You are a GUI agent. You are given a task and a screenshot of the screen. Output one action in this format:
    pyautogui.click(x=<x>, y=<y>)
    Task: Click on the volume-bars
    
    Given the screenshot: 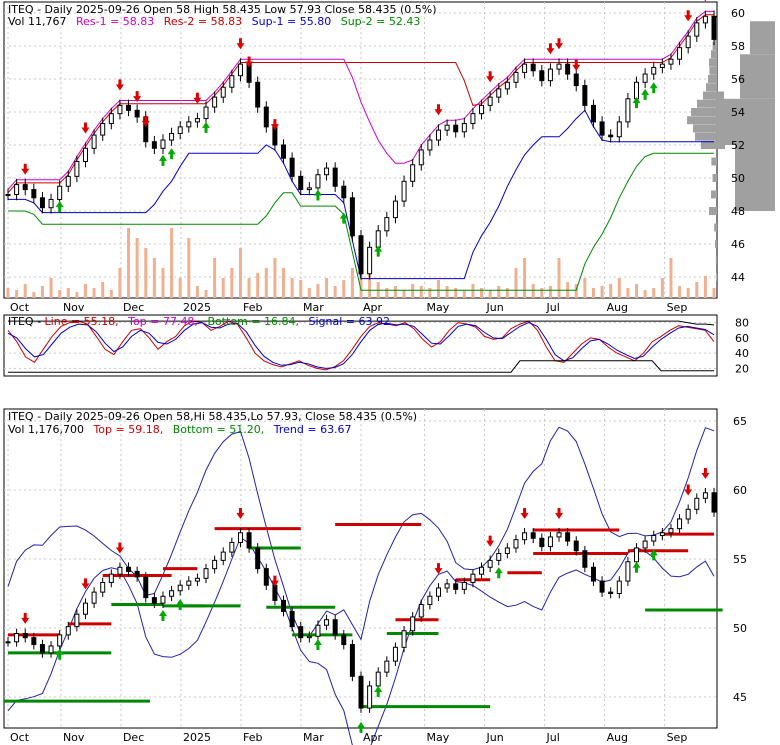 What is the action you would take?
    pyautogui.click(x=361, y=263)
    